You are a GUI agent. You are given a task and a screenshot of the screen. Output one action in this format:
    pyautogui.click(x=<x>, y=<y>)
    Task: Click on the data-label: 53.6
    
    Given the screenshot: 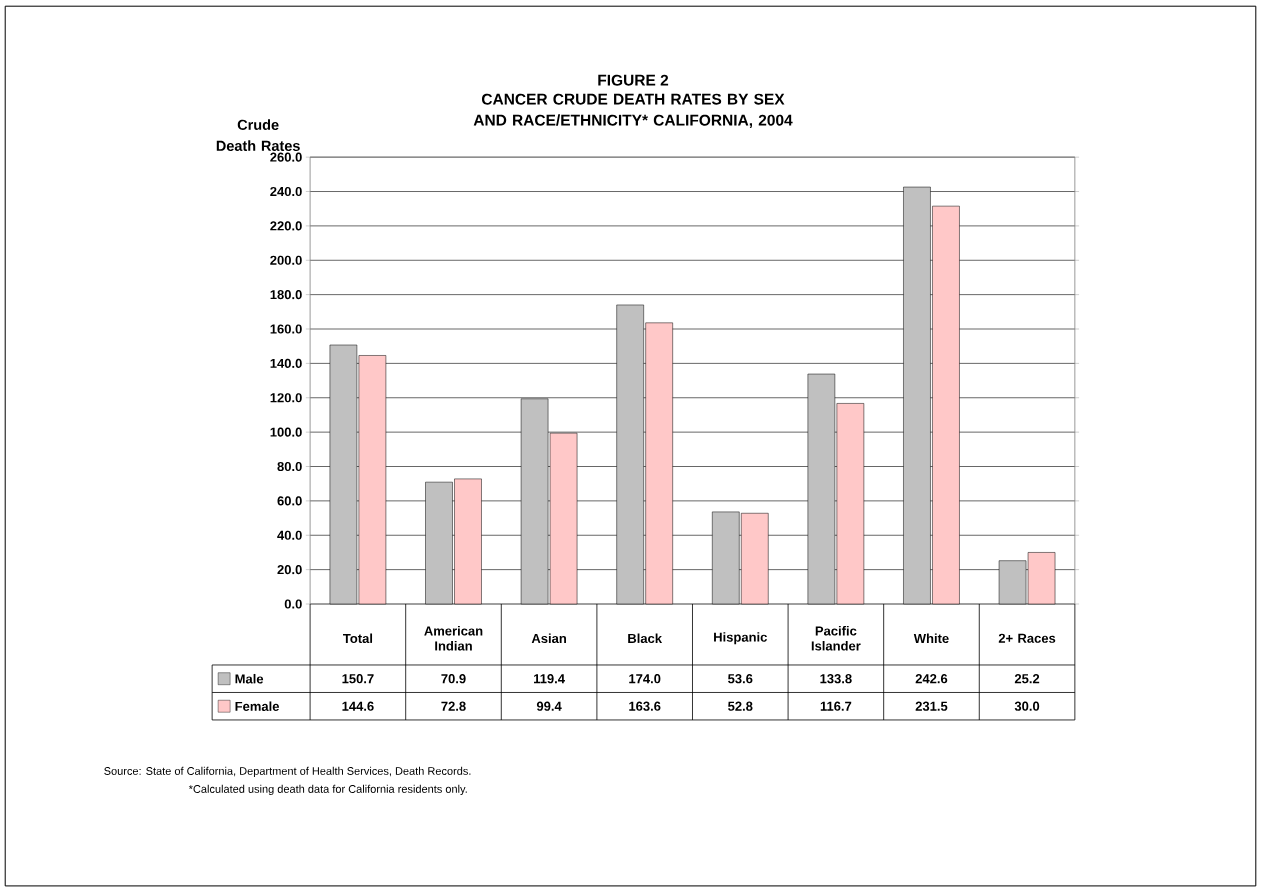 What is the action you would take?
    pyautogui.click(x=740, y=679)
    